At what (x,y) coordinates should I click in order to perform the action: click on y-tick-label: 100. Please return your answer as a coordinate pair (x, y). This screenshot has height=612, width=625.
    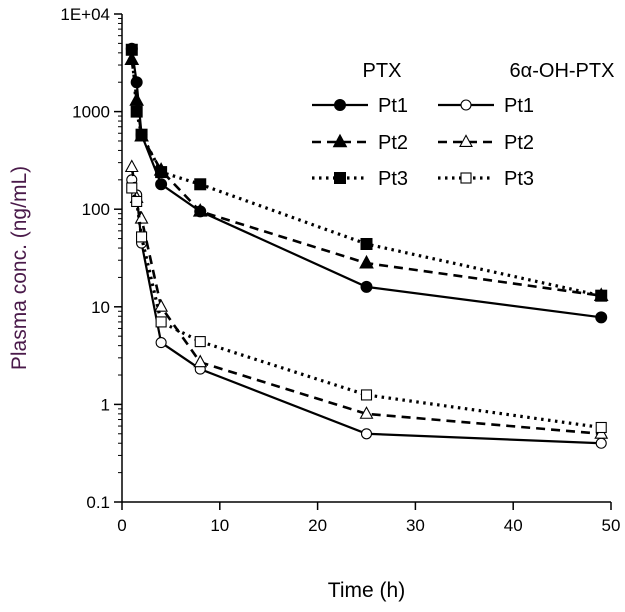
    Looking at the image, I should click on (96, 209).